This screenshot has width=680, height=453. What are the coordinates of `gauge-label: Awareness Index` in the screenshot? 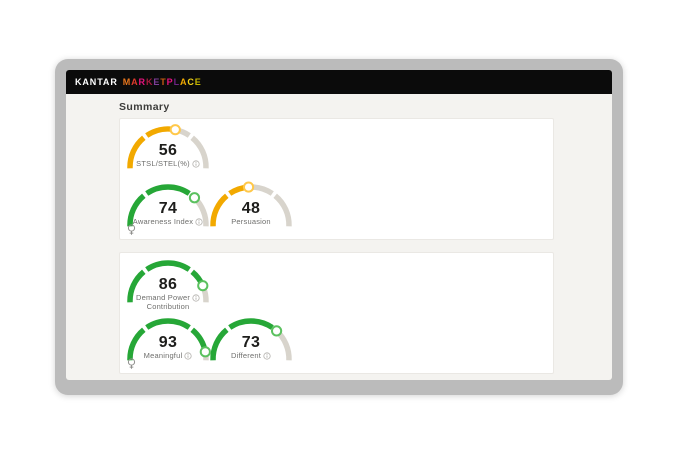 It's located at (168, 222).